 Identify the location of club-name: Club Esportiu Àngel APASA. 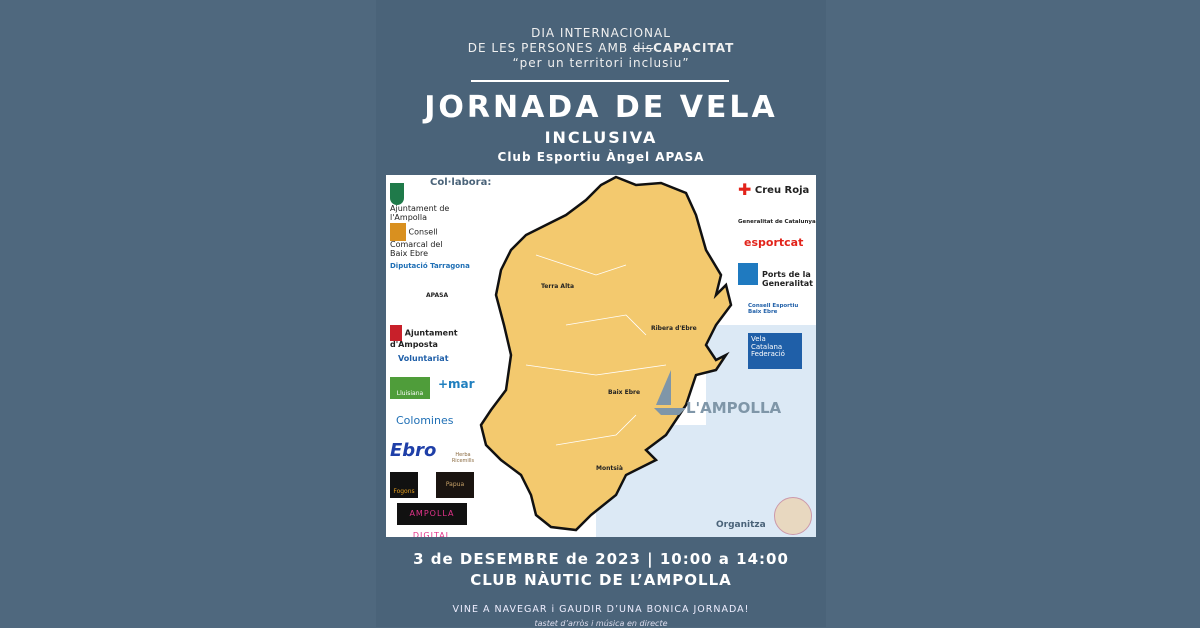
(601, 157).